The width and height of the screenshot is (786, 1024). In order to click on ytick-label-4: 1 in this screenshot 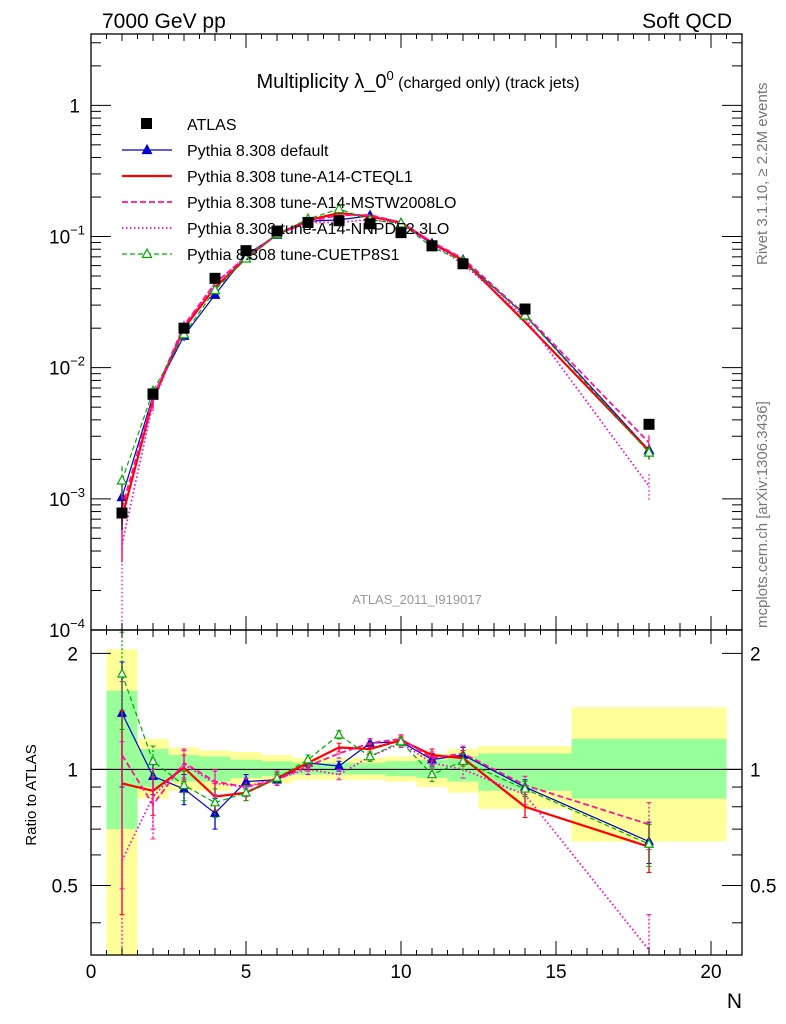, I will do `click(74, 106)`.